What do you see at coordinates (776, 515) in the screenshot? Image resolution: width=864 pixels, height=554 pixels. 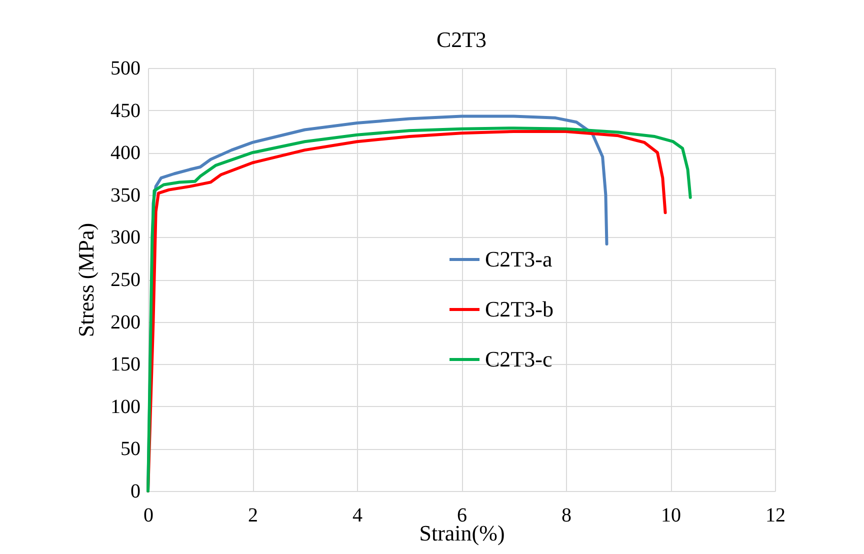 I see `x-tick-label: 12` at bounding box center [776, 515].